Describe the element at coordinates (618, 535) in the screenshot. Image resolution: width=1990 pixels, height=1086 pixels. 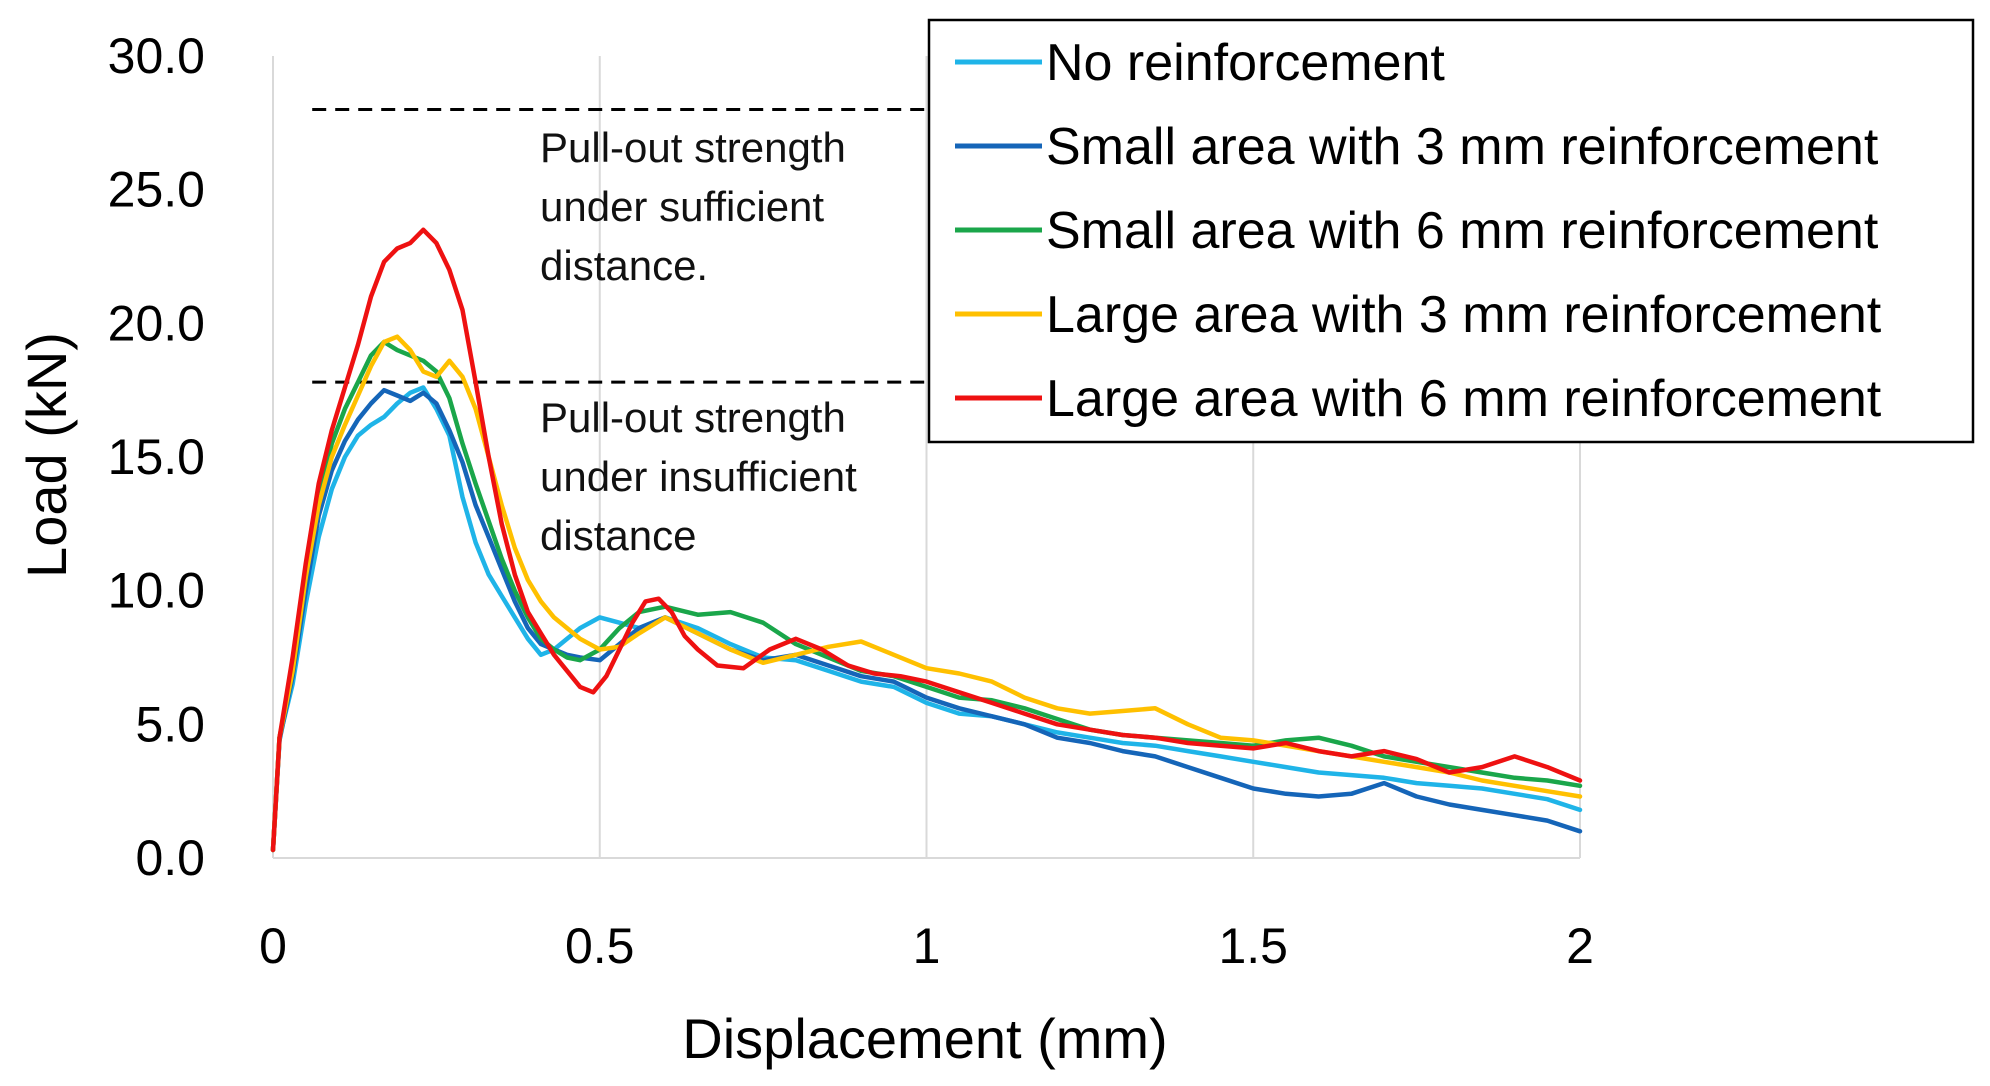
I see `annotation-insufficient-line-3: distance` at that location.